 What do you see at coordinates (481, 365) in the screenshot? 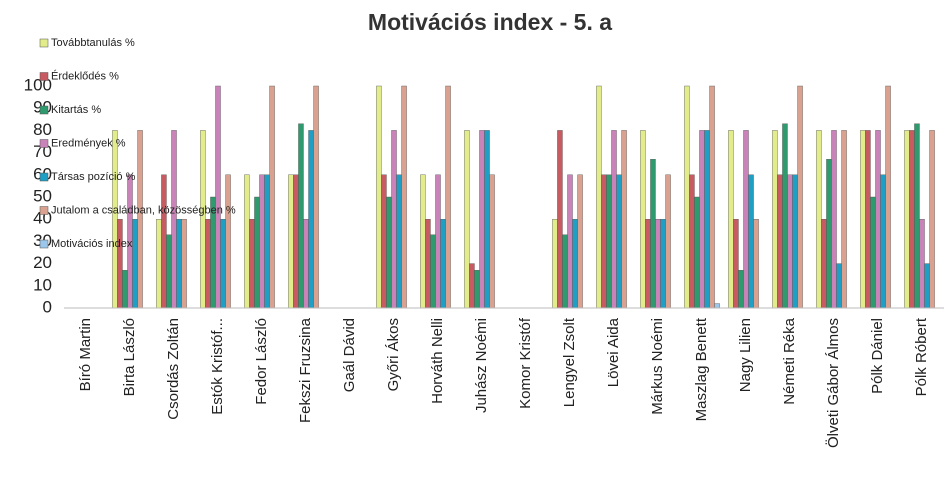
I see `x-tick-label: Juhász Noémi` at bounding box center [481, 365].